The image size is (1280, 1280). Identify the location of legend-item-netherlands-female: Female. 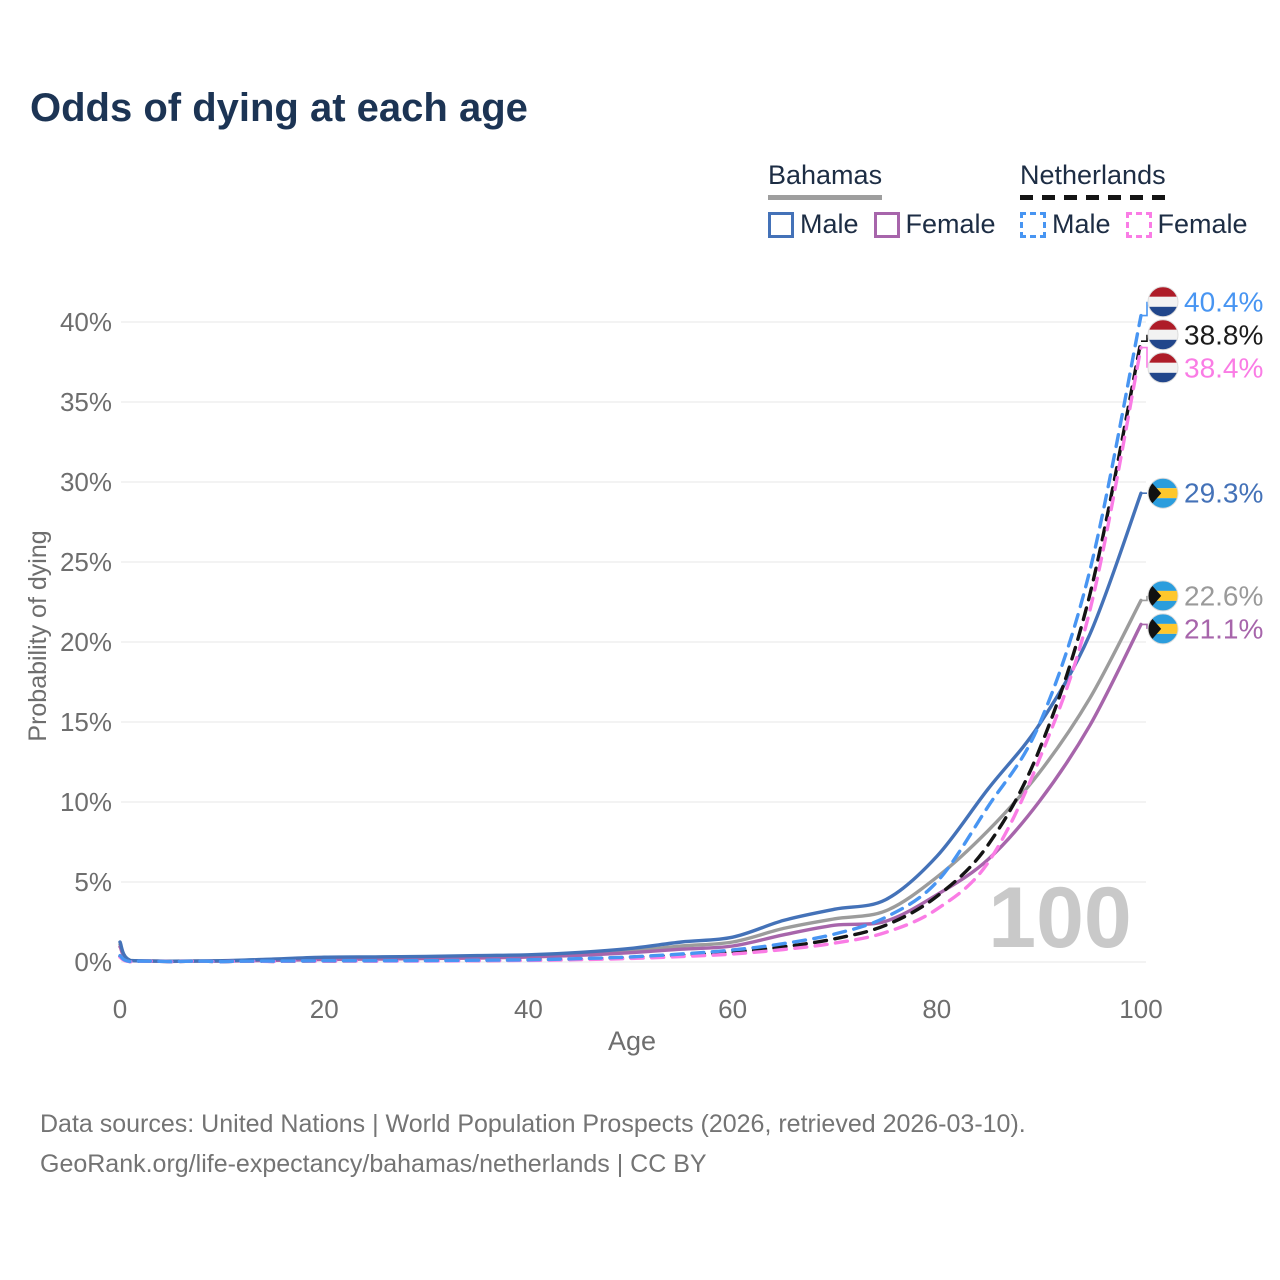
(1186, 224).